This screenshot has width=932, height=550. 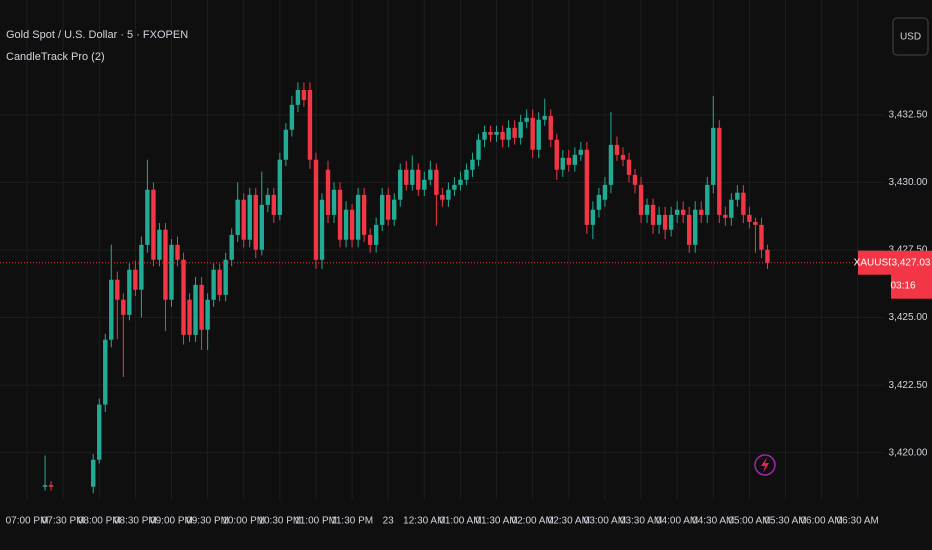 What do you see at coordinates (55, 57) in the screenshot?
I see `indicator-label: CandleTrack Pro (2)` at bounding box center [55, 57].